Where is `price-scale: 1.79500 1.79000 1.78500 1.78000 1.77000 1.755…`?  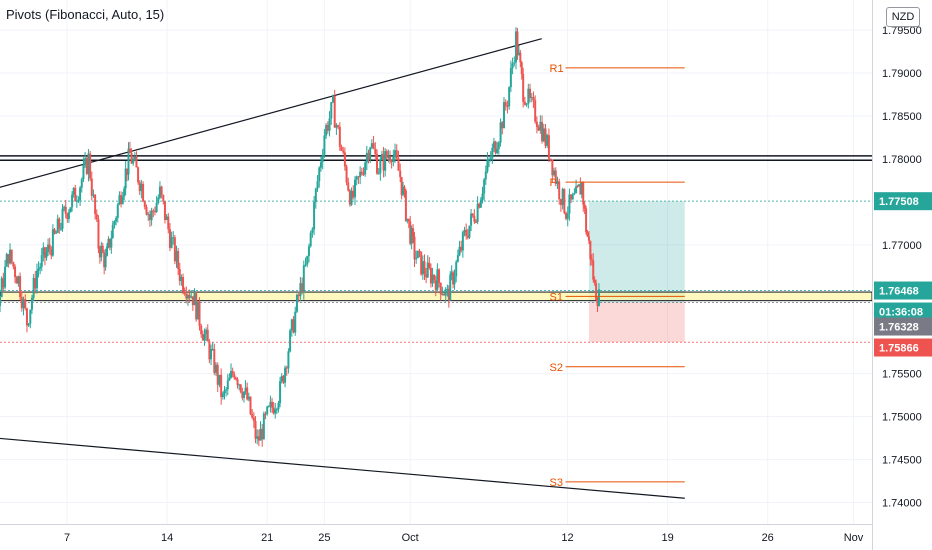
price-scale: 1.79500 1.79000 1.78500 1.78000 1.77000 1.755… is located at coordinates (902, 275).